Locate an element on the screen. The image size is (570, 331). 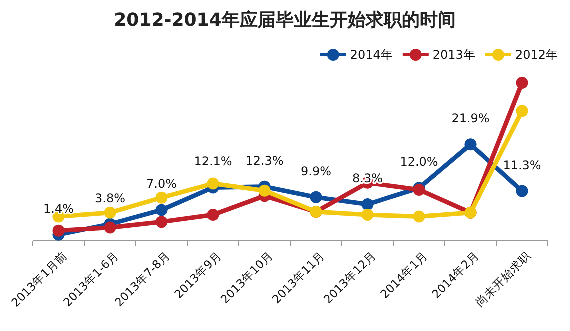
data-label: 9.9% is located at coordinates (316, 171).